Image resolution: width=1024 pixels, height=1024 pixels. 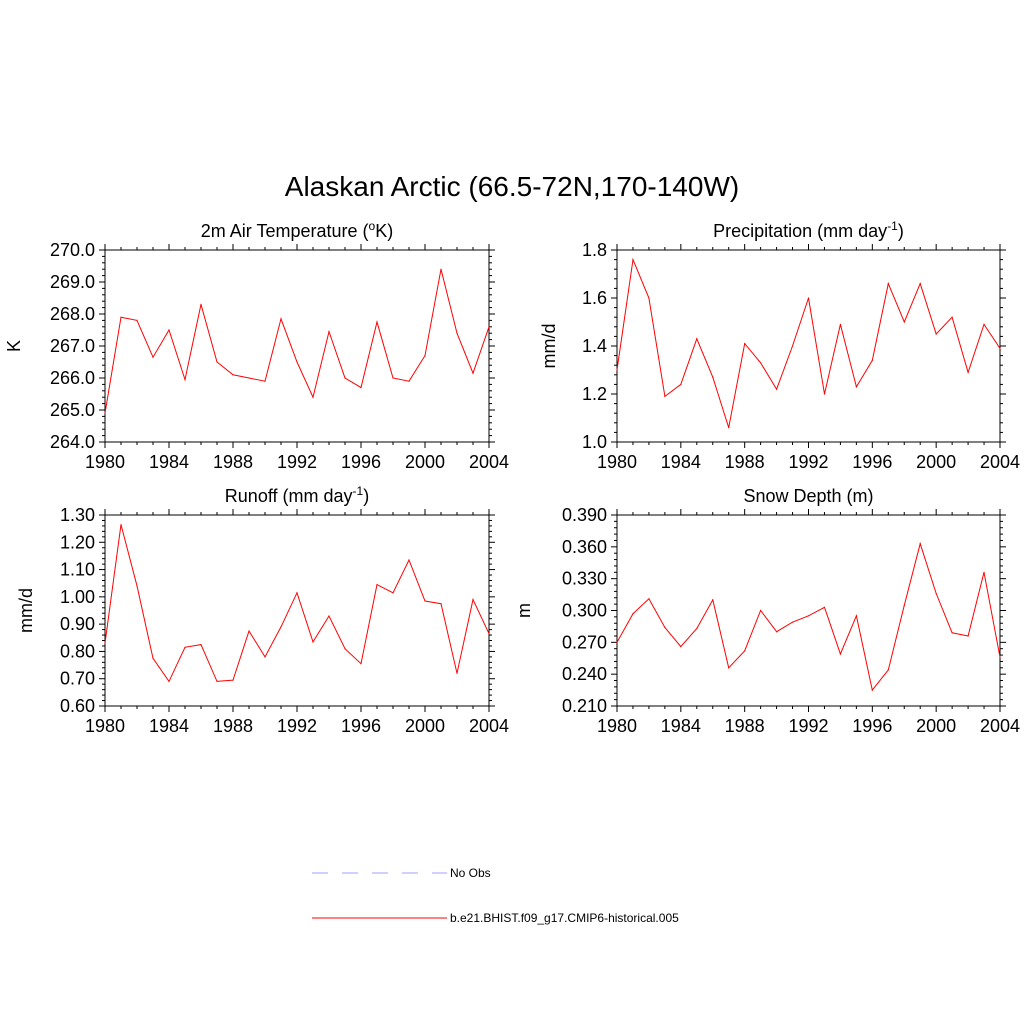 What do you see at coordinates (808, 726) in the screenshot?
I see `panel-4-xtick-label: 1992` at bounding box center [808, 726].